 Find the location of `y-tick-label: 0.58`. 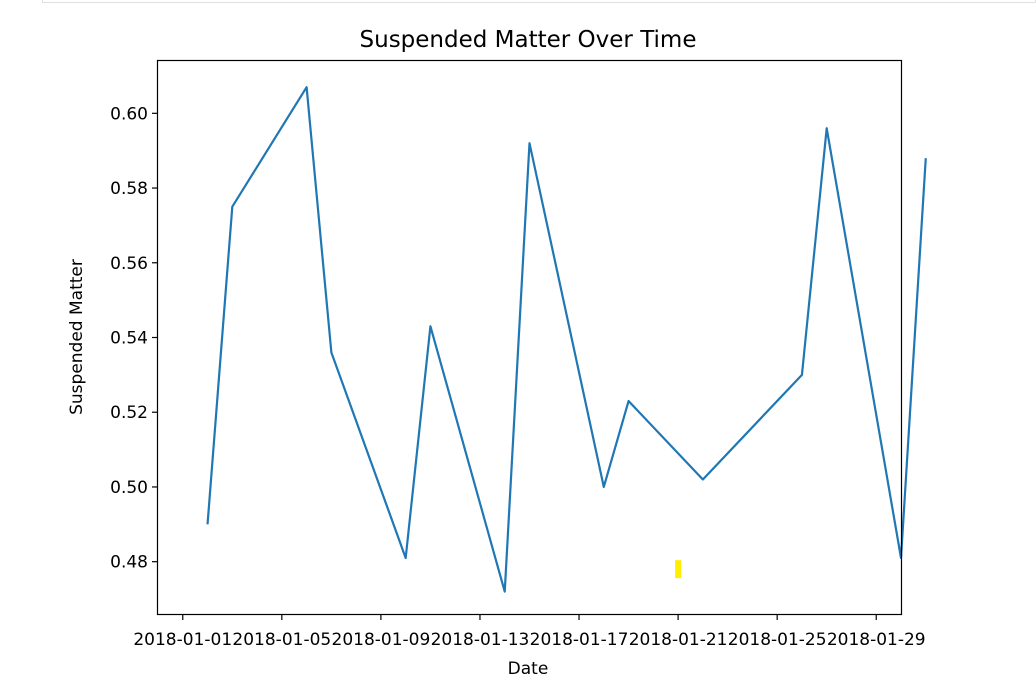

y-tick-label: 0.58 is located at coordinates (129, 189).